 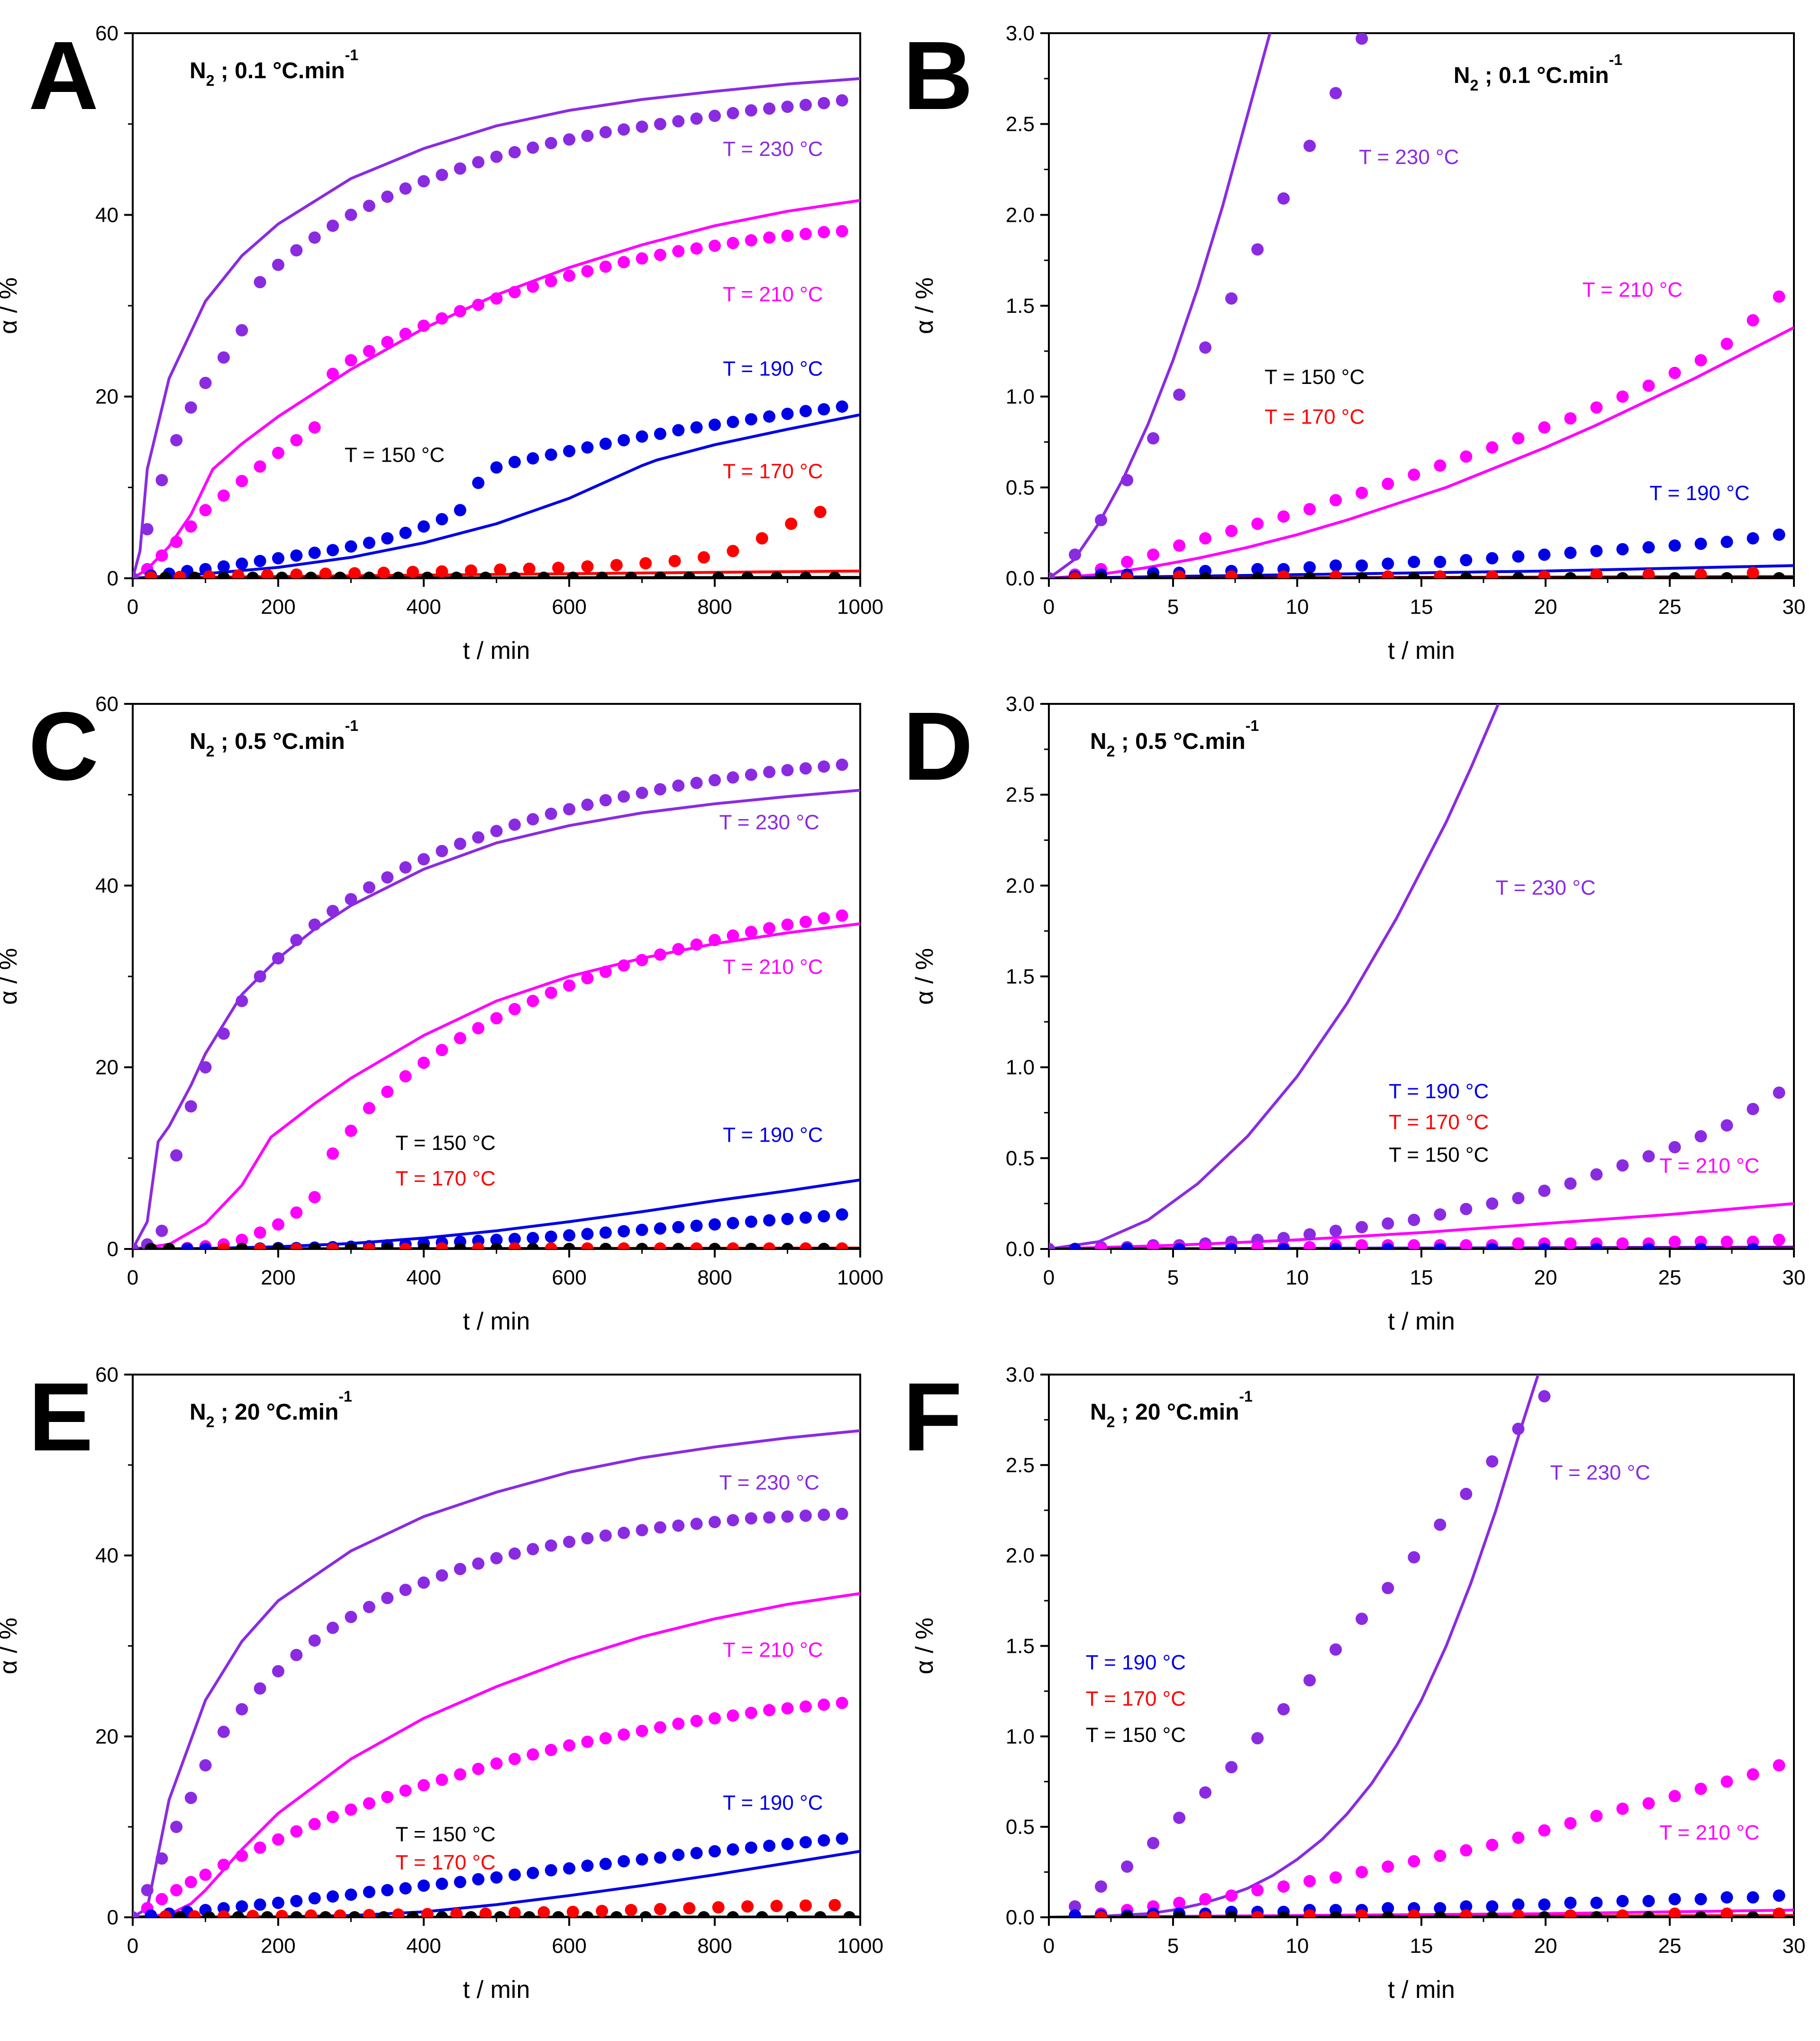 I want to click on panel-letter: F, so click(x=932, y=1417).